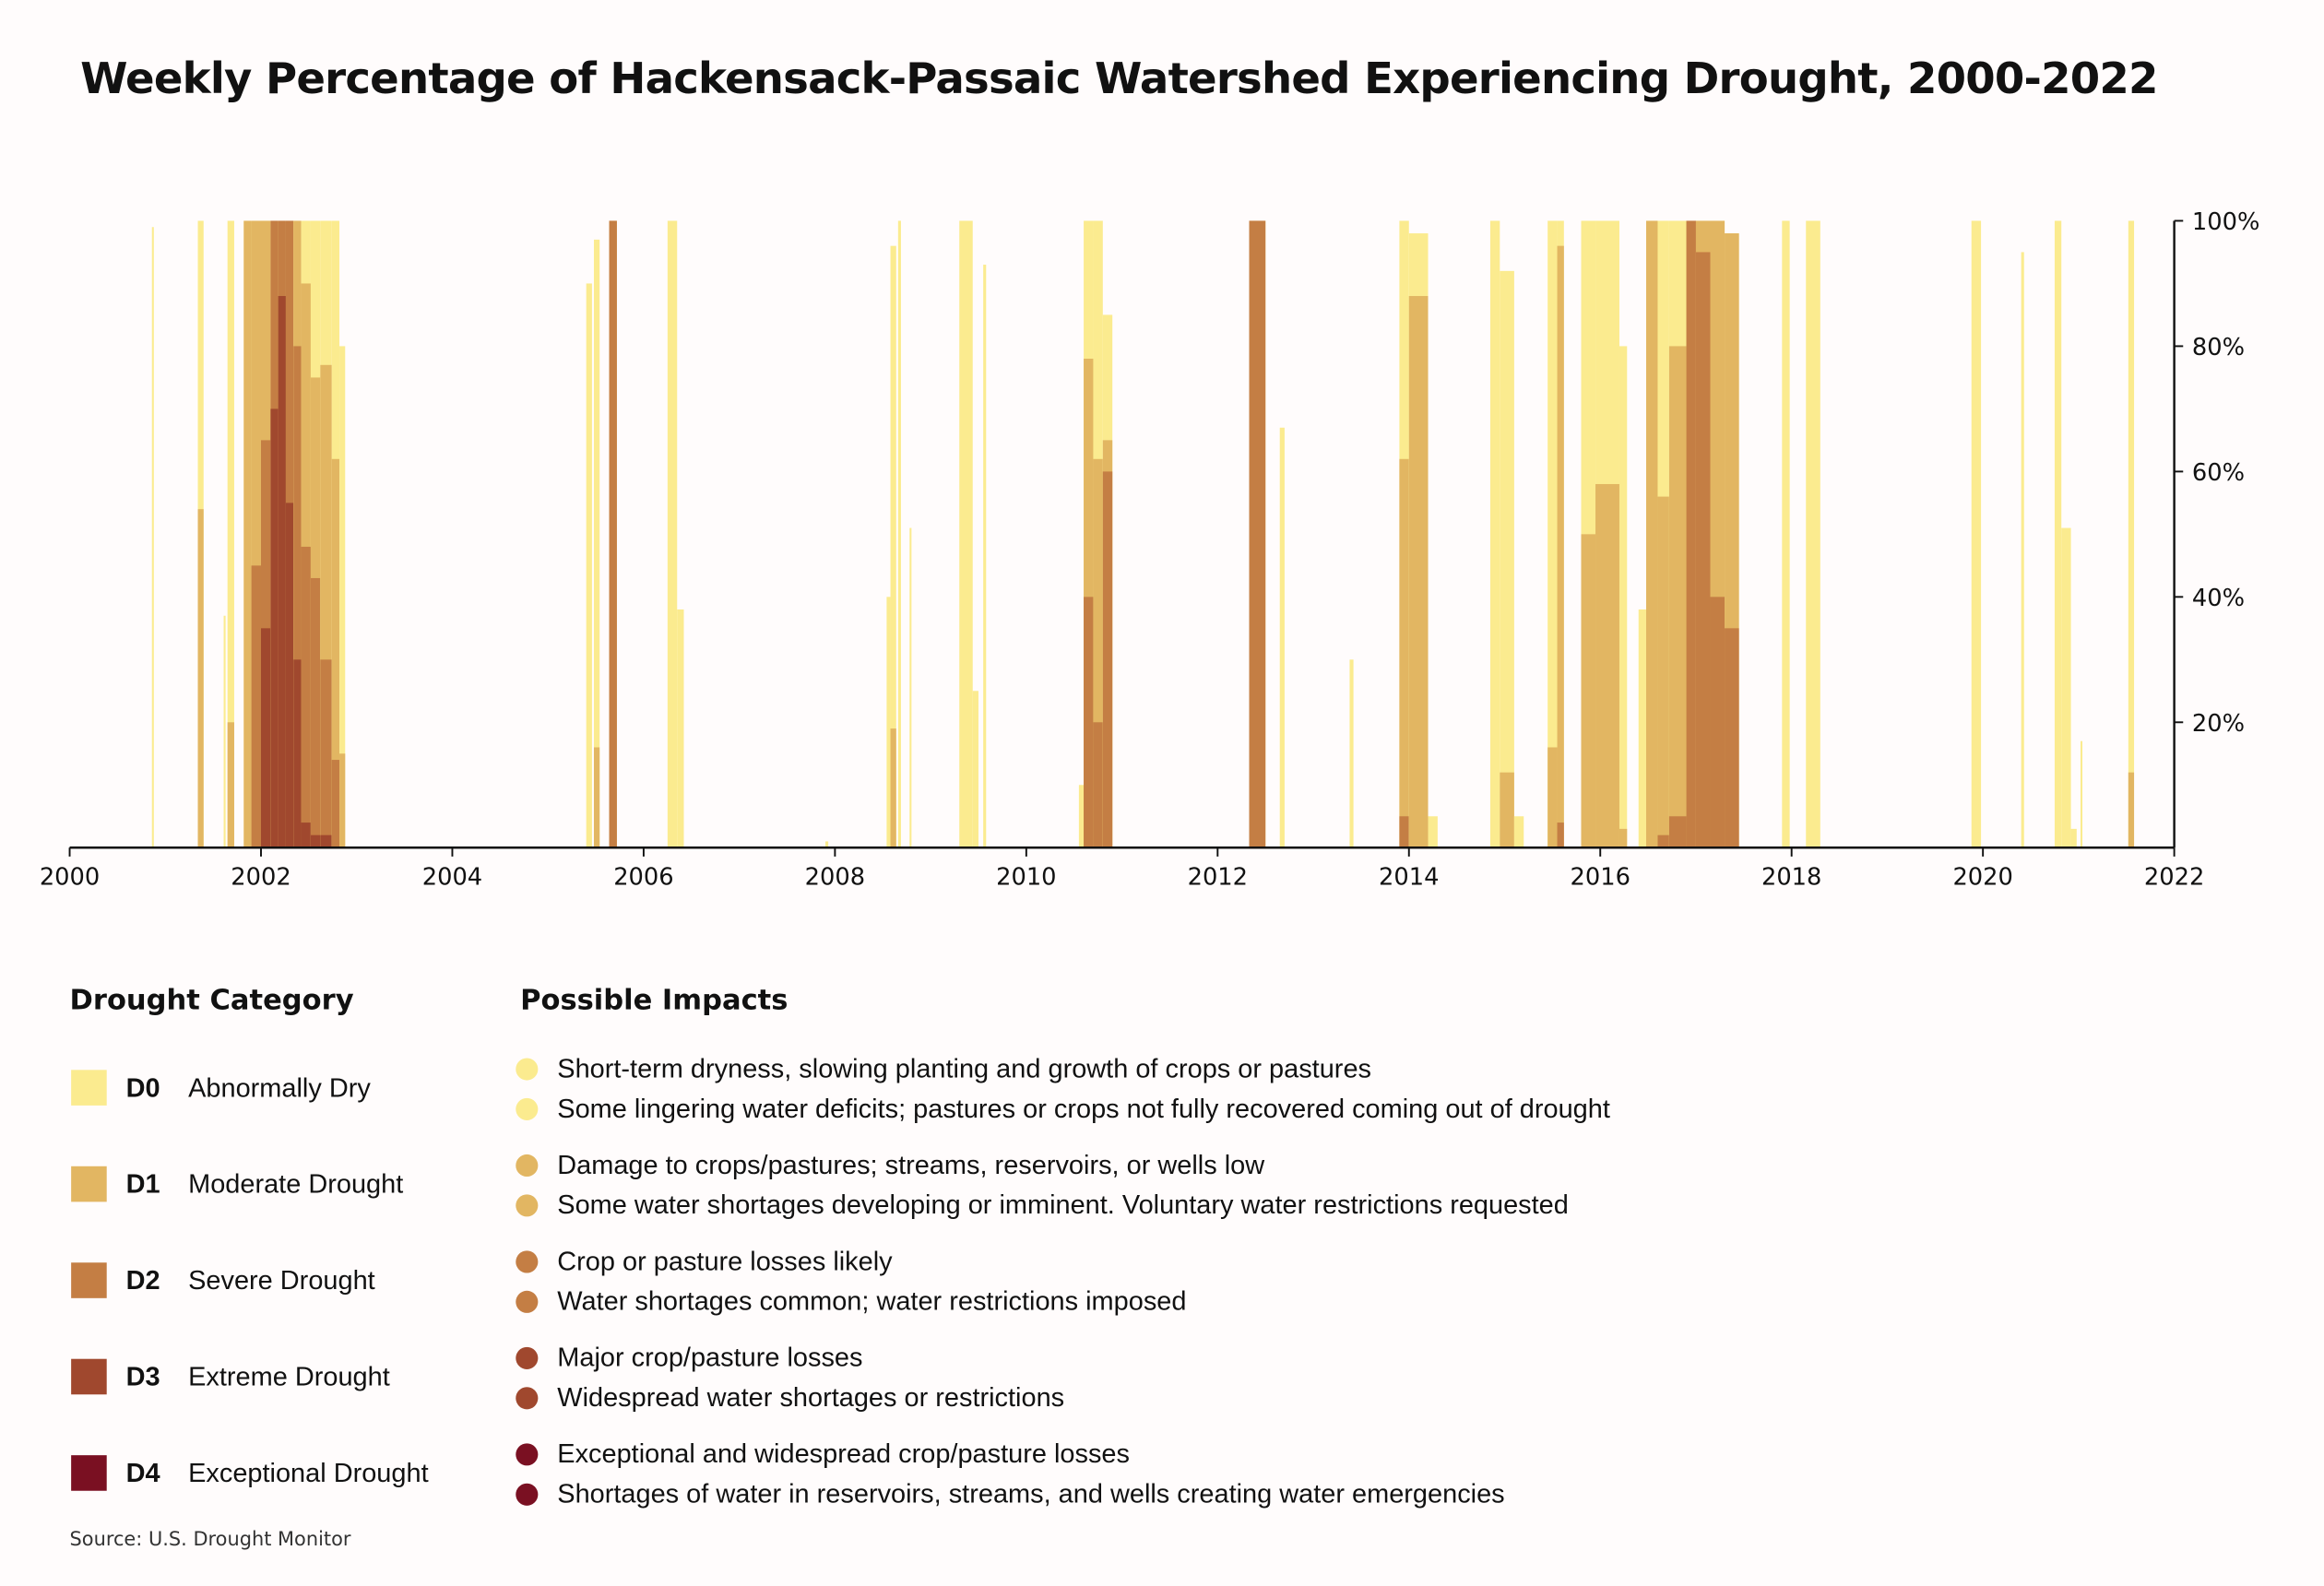 The image size is (2324, 1586). Describe the element at coordinates (710, 1357) in the screenshot. I see `impact-text: Major crop/pasture losses` at that location.